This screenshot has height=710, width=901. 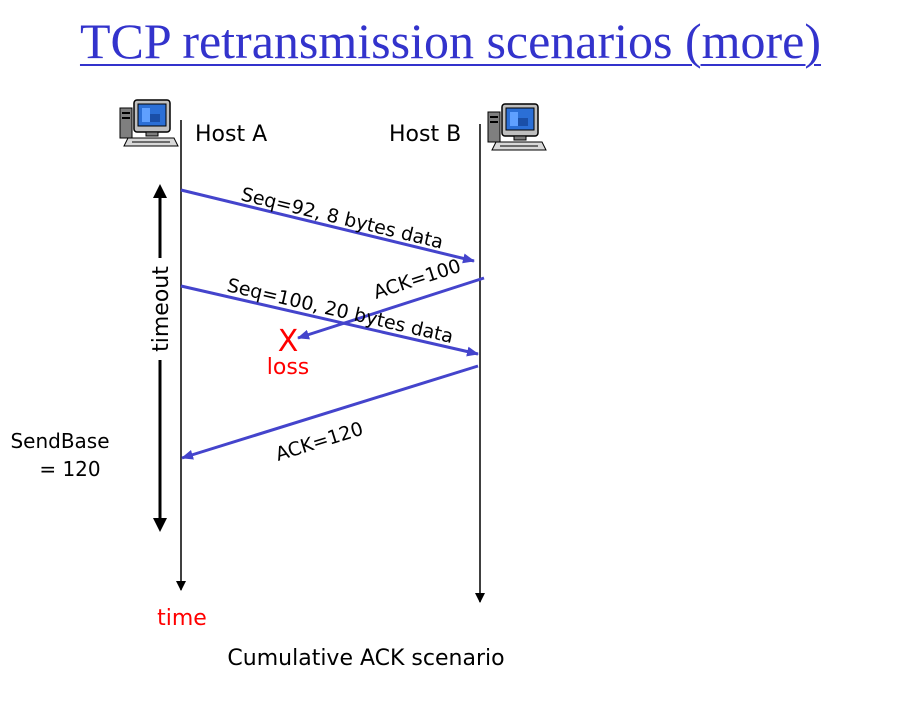 What do you see at coordinates (342, 218) in the screenshot?
I see `seq92-label: Seq=92, 8 bytes data` at bounding box center [342, 218].